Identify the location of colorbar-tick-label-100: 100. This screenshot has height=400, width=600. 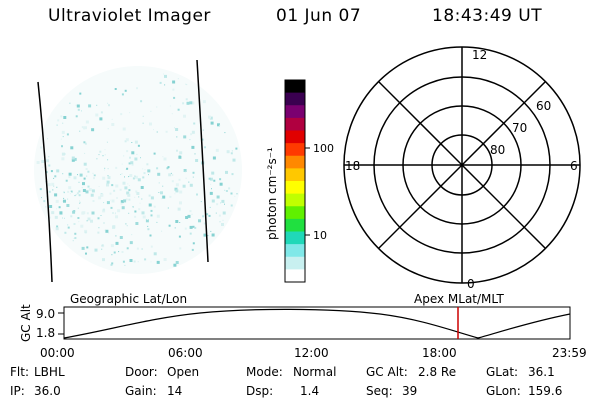
(323, 148).